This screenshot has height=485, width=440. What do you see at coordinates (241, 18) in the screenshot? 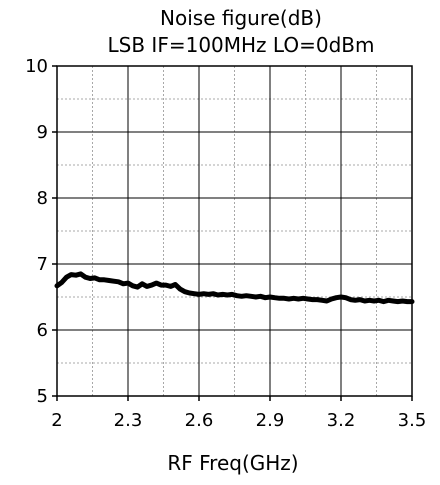
I see `chart-title: Noise figure(dB)` at bounding box center [241, 18].